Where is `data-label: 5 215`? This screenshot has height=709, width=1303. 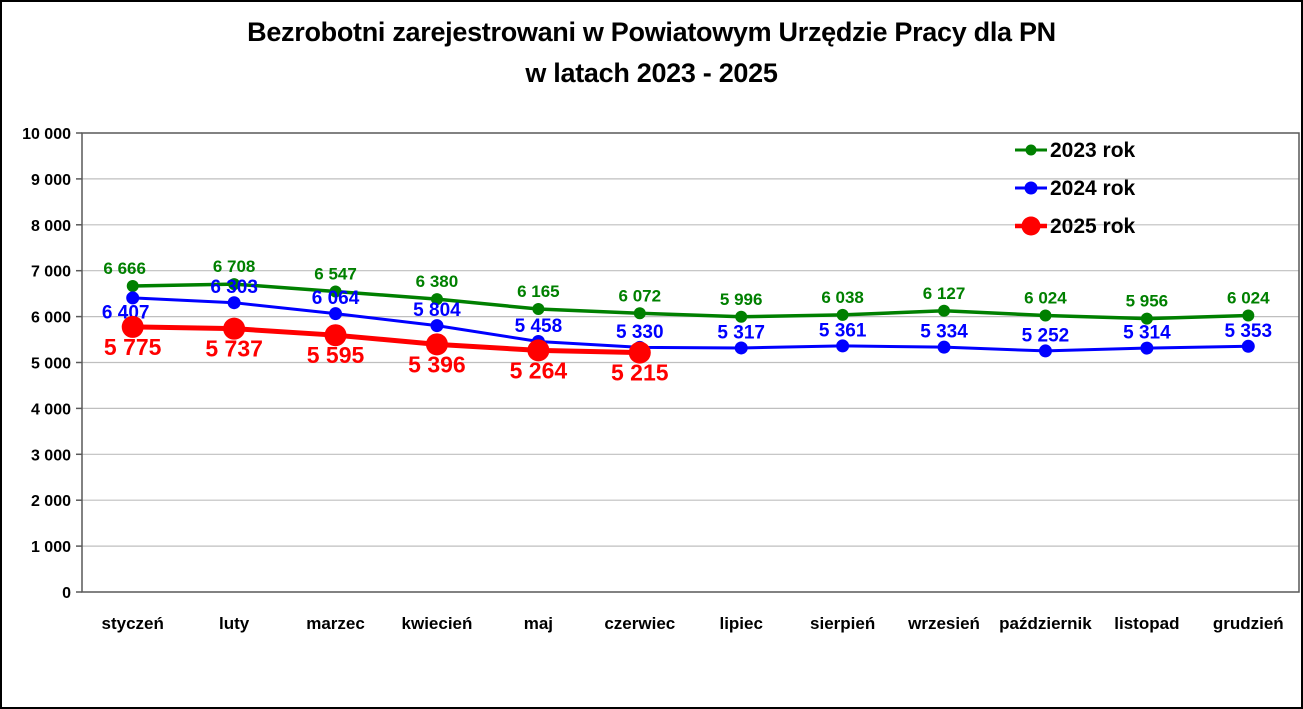
data-label: 5 215 is located at coordinates (640, 373).